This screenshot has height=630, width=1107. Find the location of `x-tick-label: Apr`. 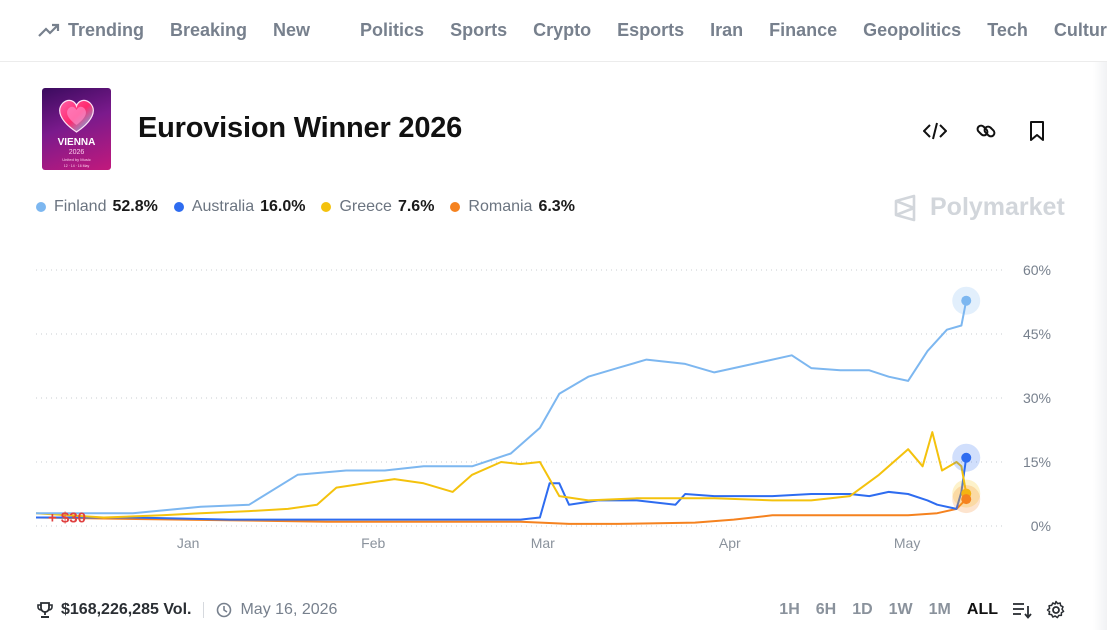

x-tick-label: Apr is located at coordinates (730, 543).